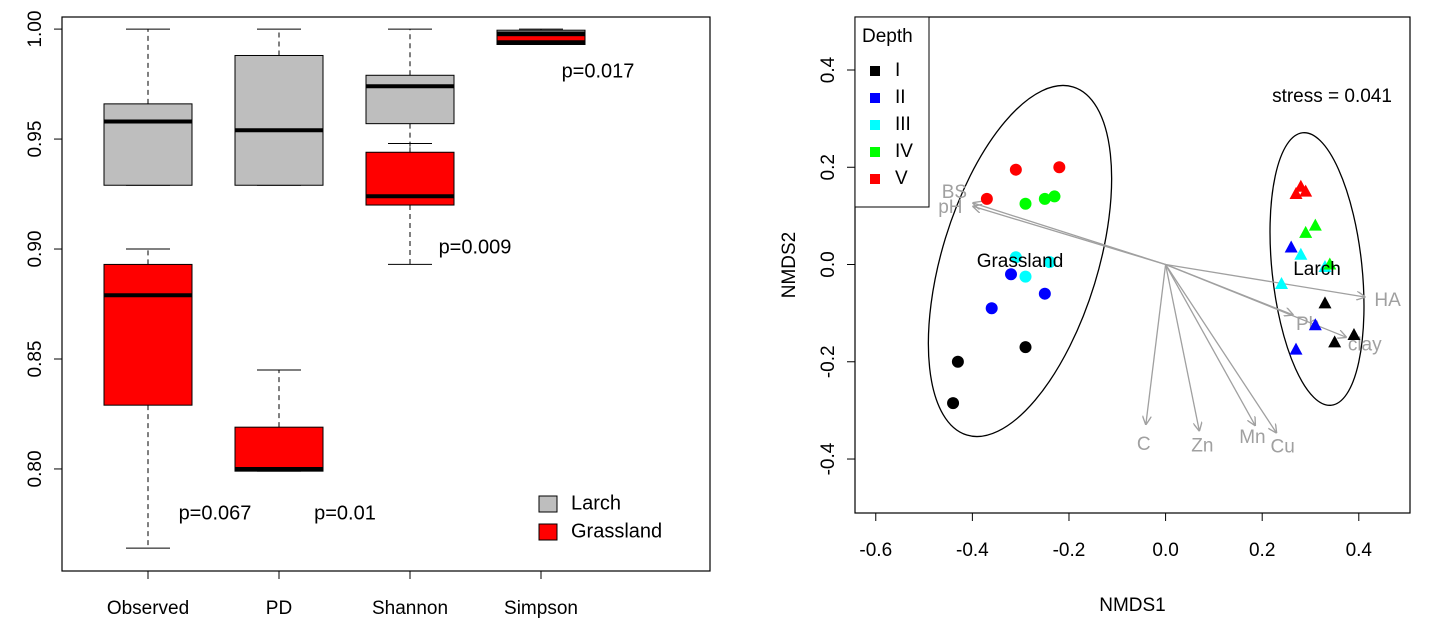  What do you see at coordinates (1359, 550) in the screenshot?
I see `x-tick-label: 0.4` at bounding box center [1359, 550].